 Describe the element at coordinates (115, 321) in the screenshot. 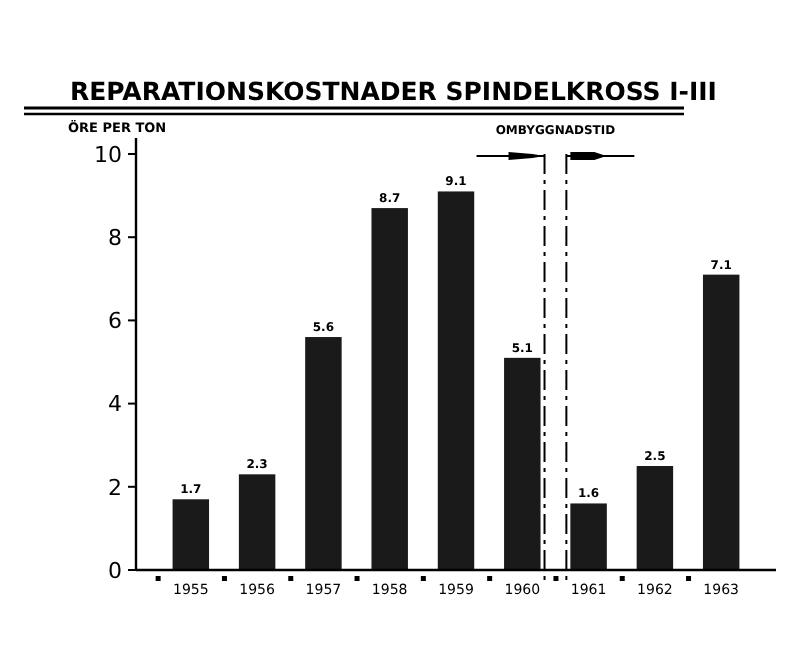

I see `y-tick-label: 6` at that location.